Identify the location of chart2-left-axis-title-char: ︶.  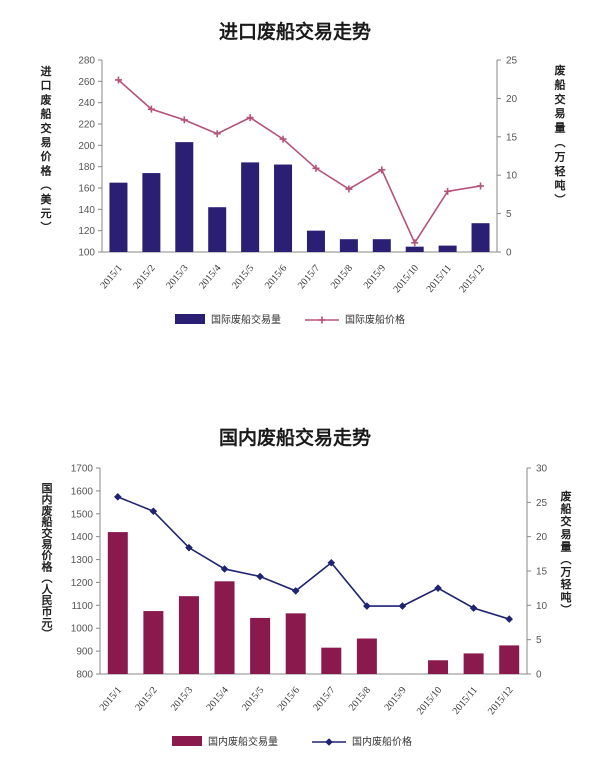
(47, 634).